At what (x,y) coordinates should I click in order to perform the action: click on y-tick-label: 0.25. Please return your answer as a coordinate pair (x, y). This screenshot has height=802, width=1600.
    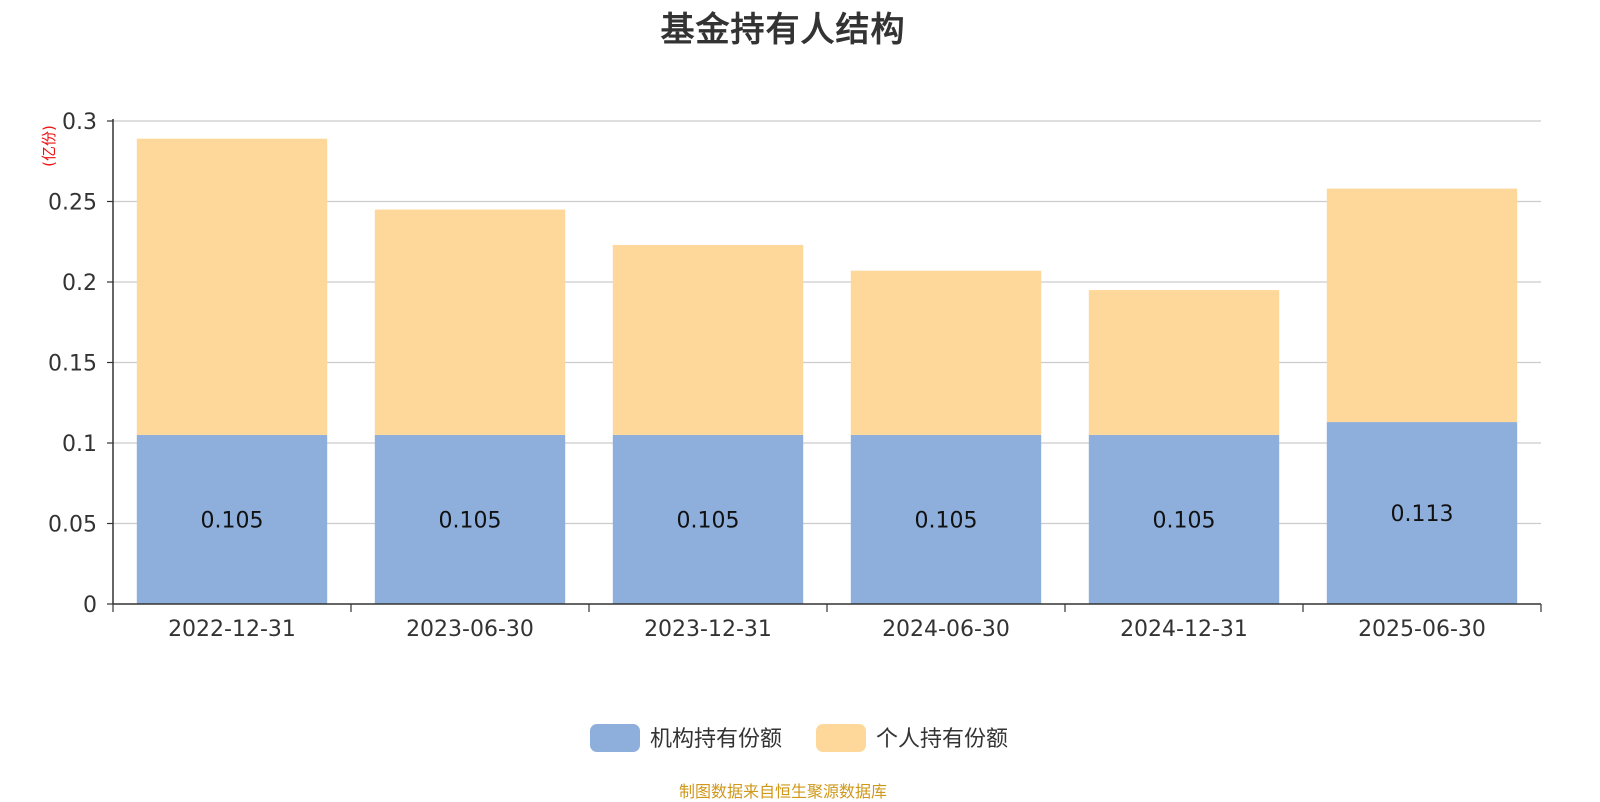
    Looking at the image, I should click on (72, 203).